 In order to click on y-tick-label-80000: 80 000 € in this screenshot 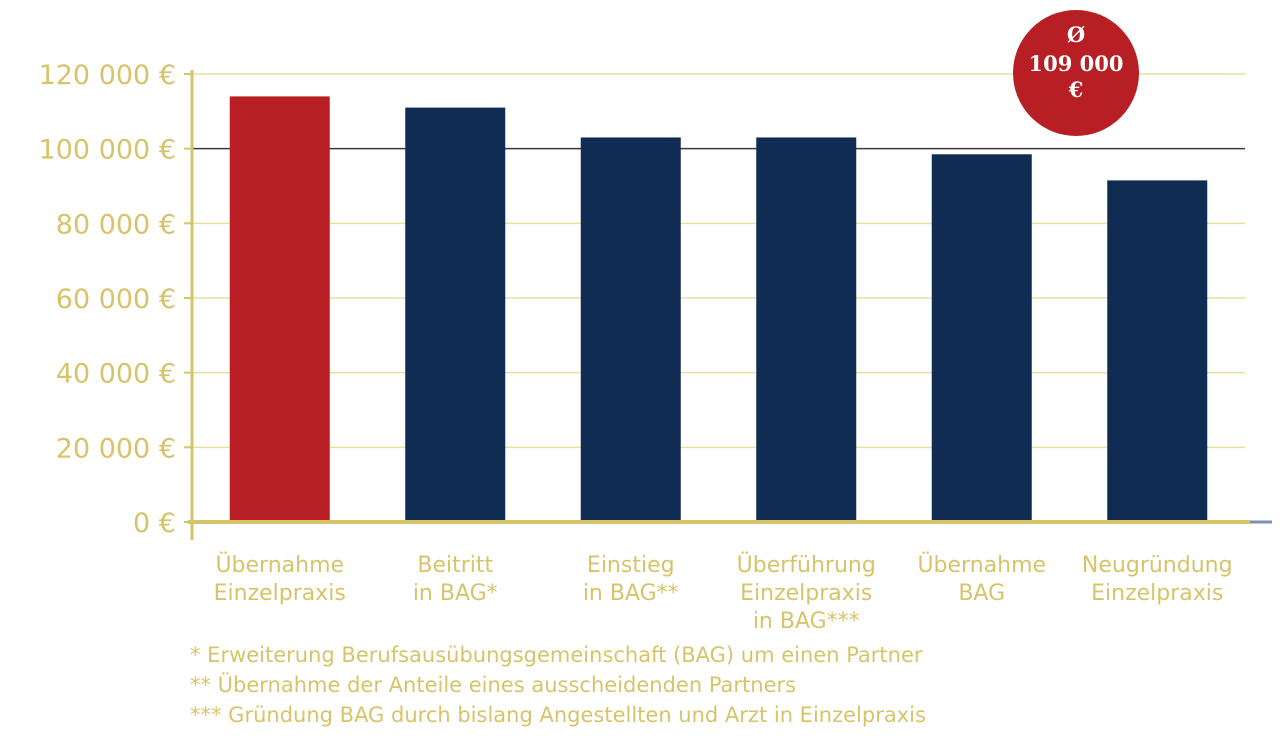, I will do `click(116, 224)`.